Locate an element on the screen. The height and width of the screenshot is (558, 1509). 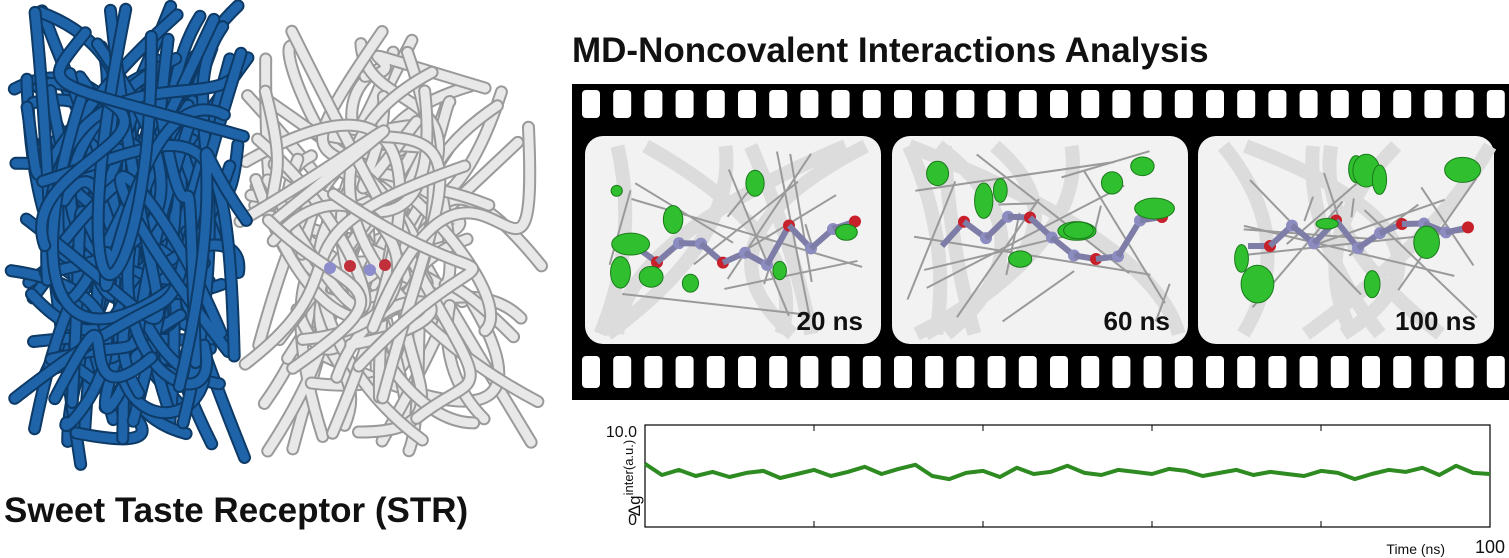
frame-label: 60 ns is located at coordinates (1137, 321).